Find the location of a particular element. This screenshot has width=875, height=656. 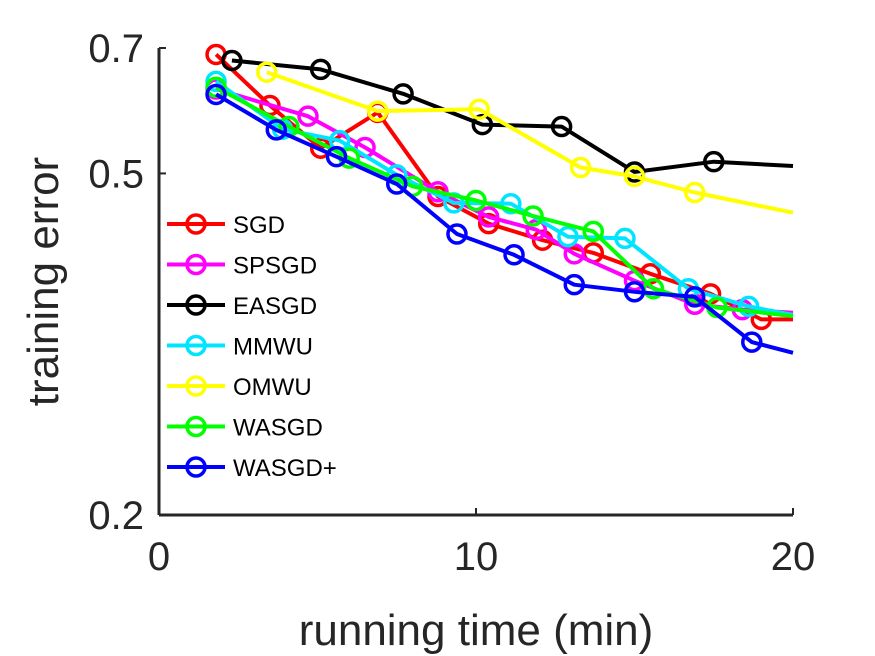

legend-item-omwu: OMWU is located at coordinates (239, 387).